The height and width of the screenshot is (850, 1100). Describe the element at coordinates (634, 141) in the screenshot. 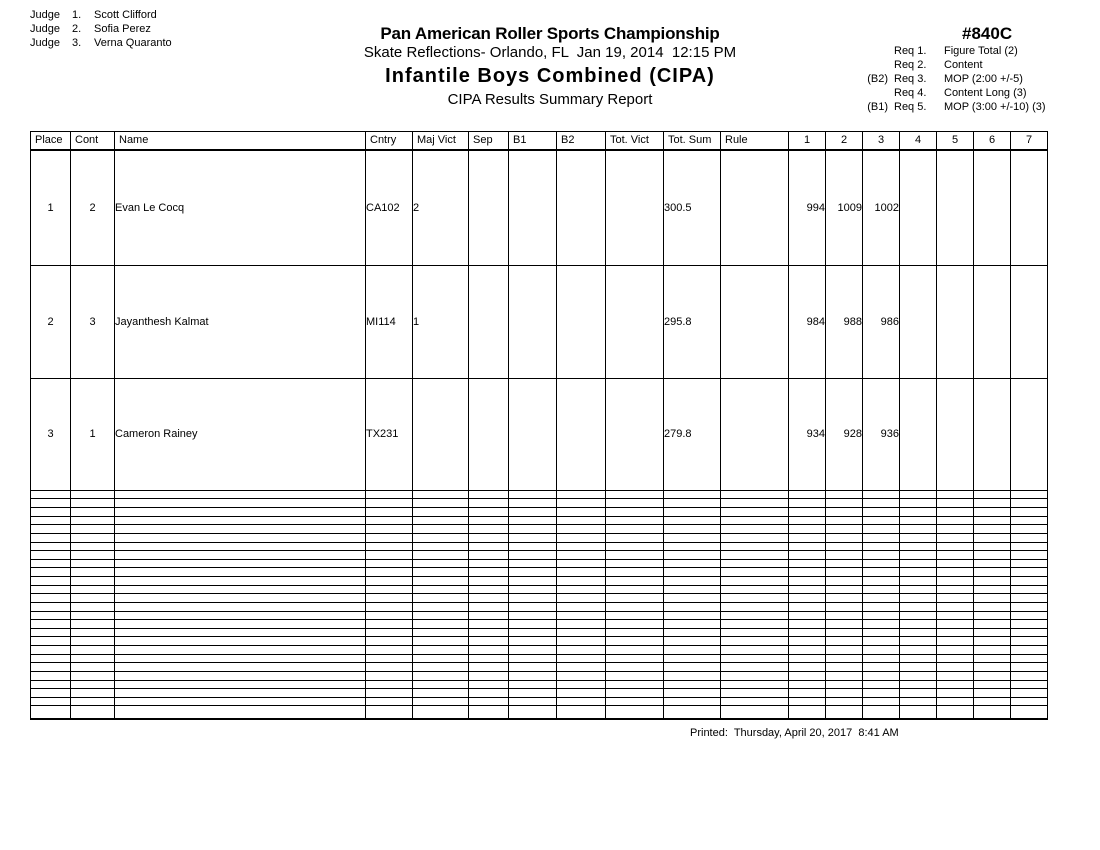

I see `column-header: Tot. Vict` at that location.